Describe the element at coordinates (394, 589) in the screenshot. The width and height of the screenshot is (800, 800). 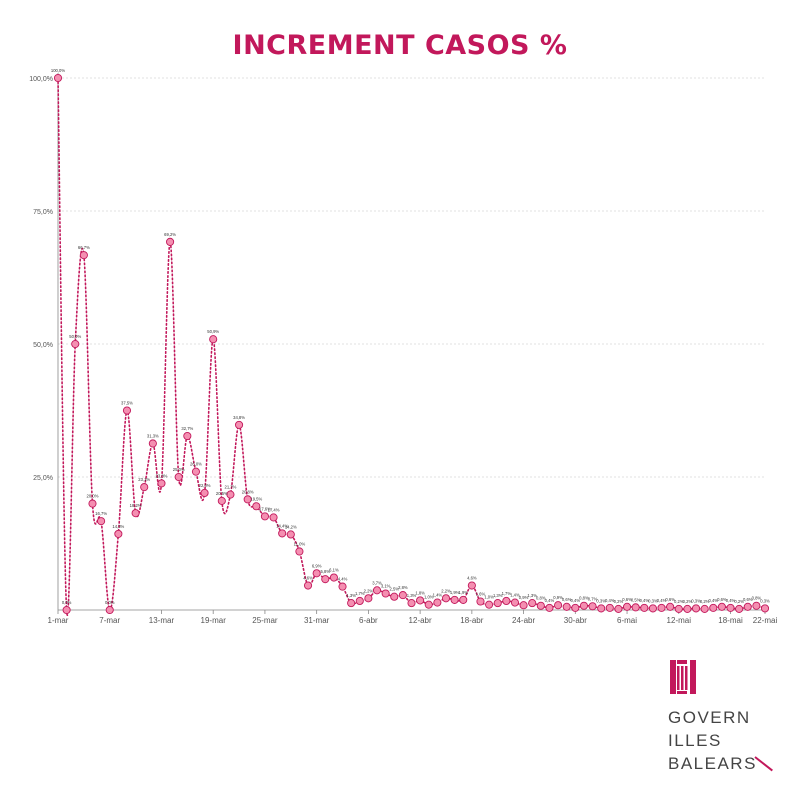
I see `data-label: 2,5%` at that location.